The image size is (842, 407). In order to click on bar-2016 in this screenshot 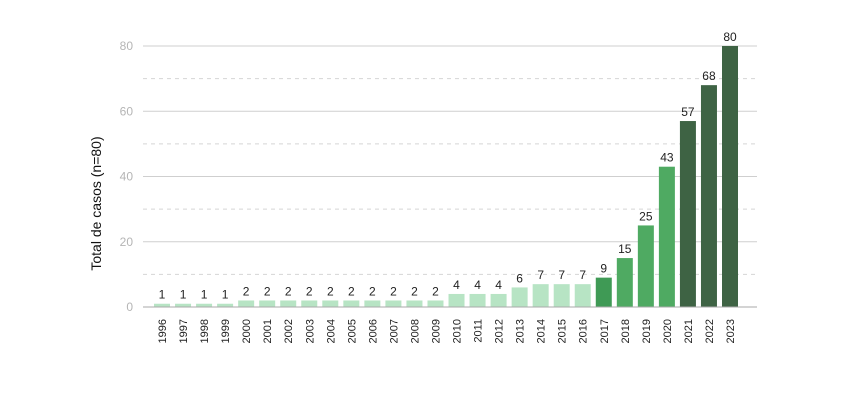, I will do `click(582, 295)`.